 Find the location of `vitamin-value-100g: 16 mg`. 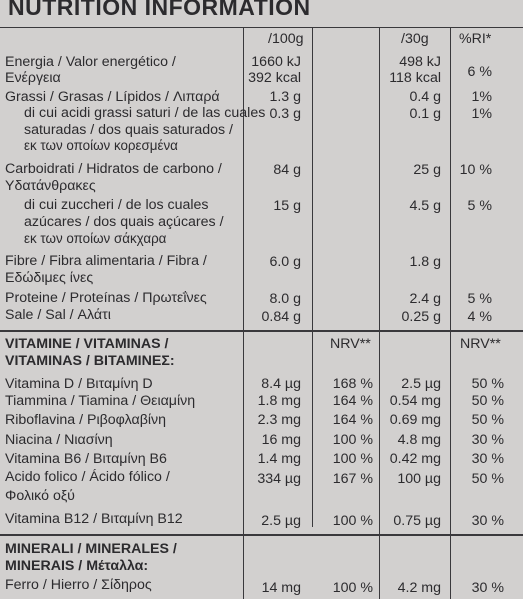

vitamin-value-100g: 16 mg is located at coordinates (281, 440).